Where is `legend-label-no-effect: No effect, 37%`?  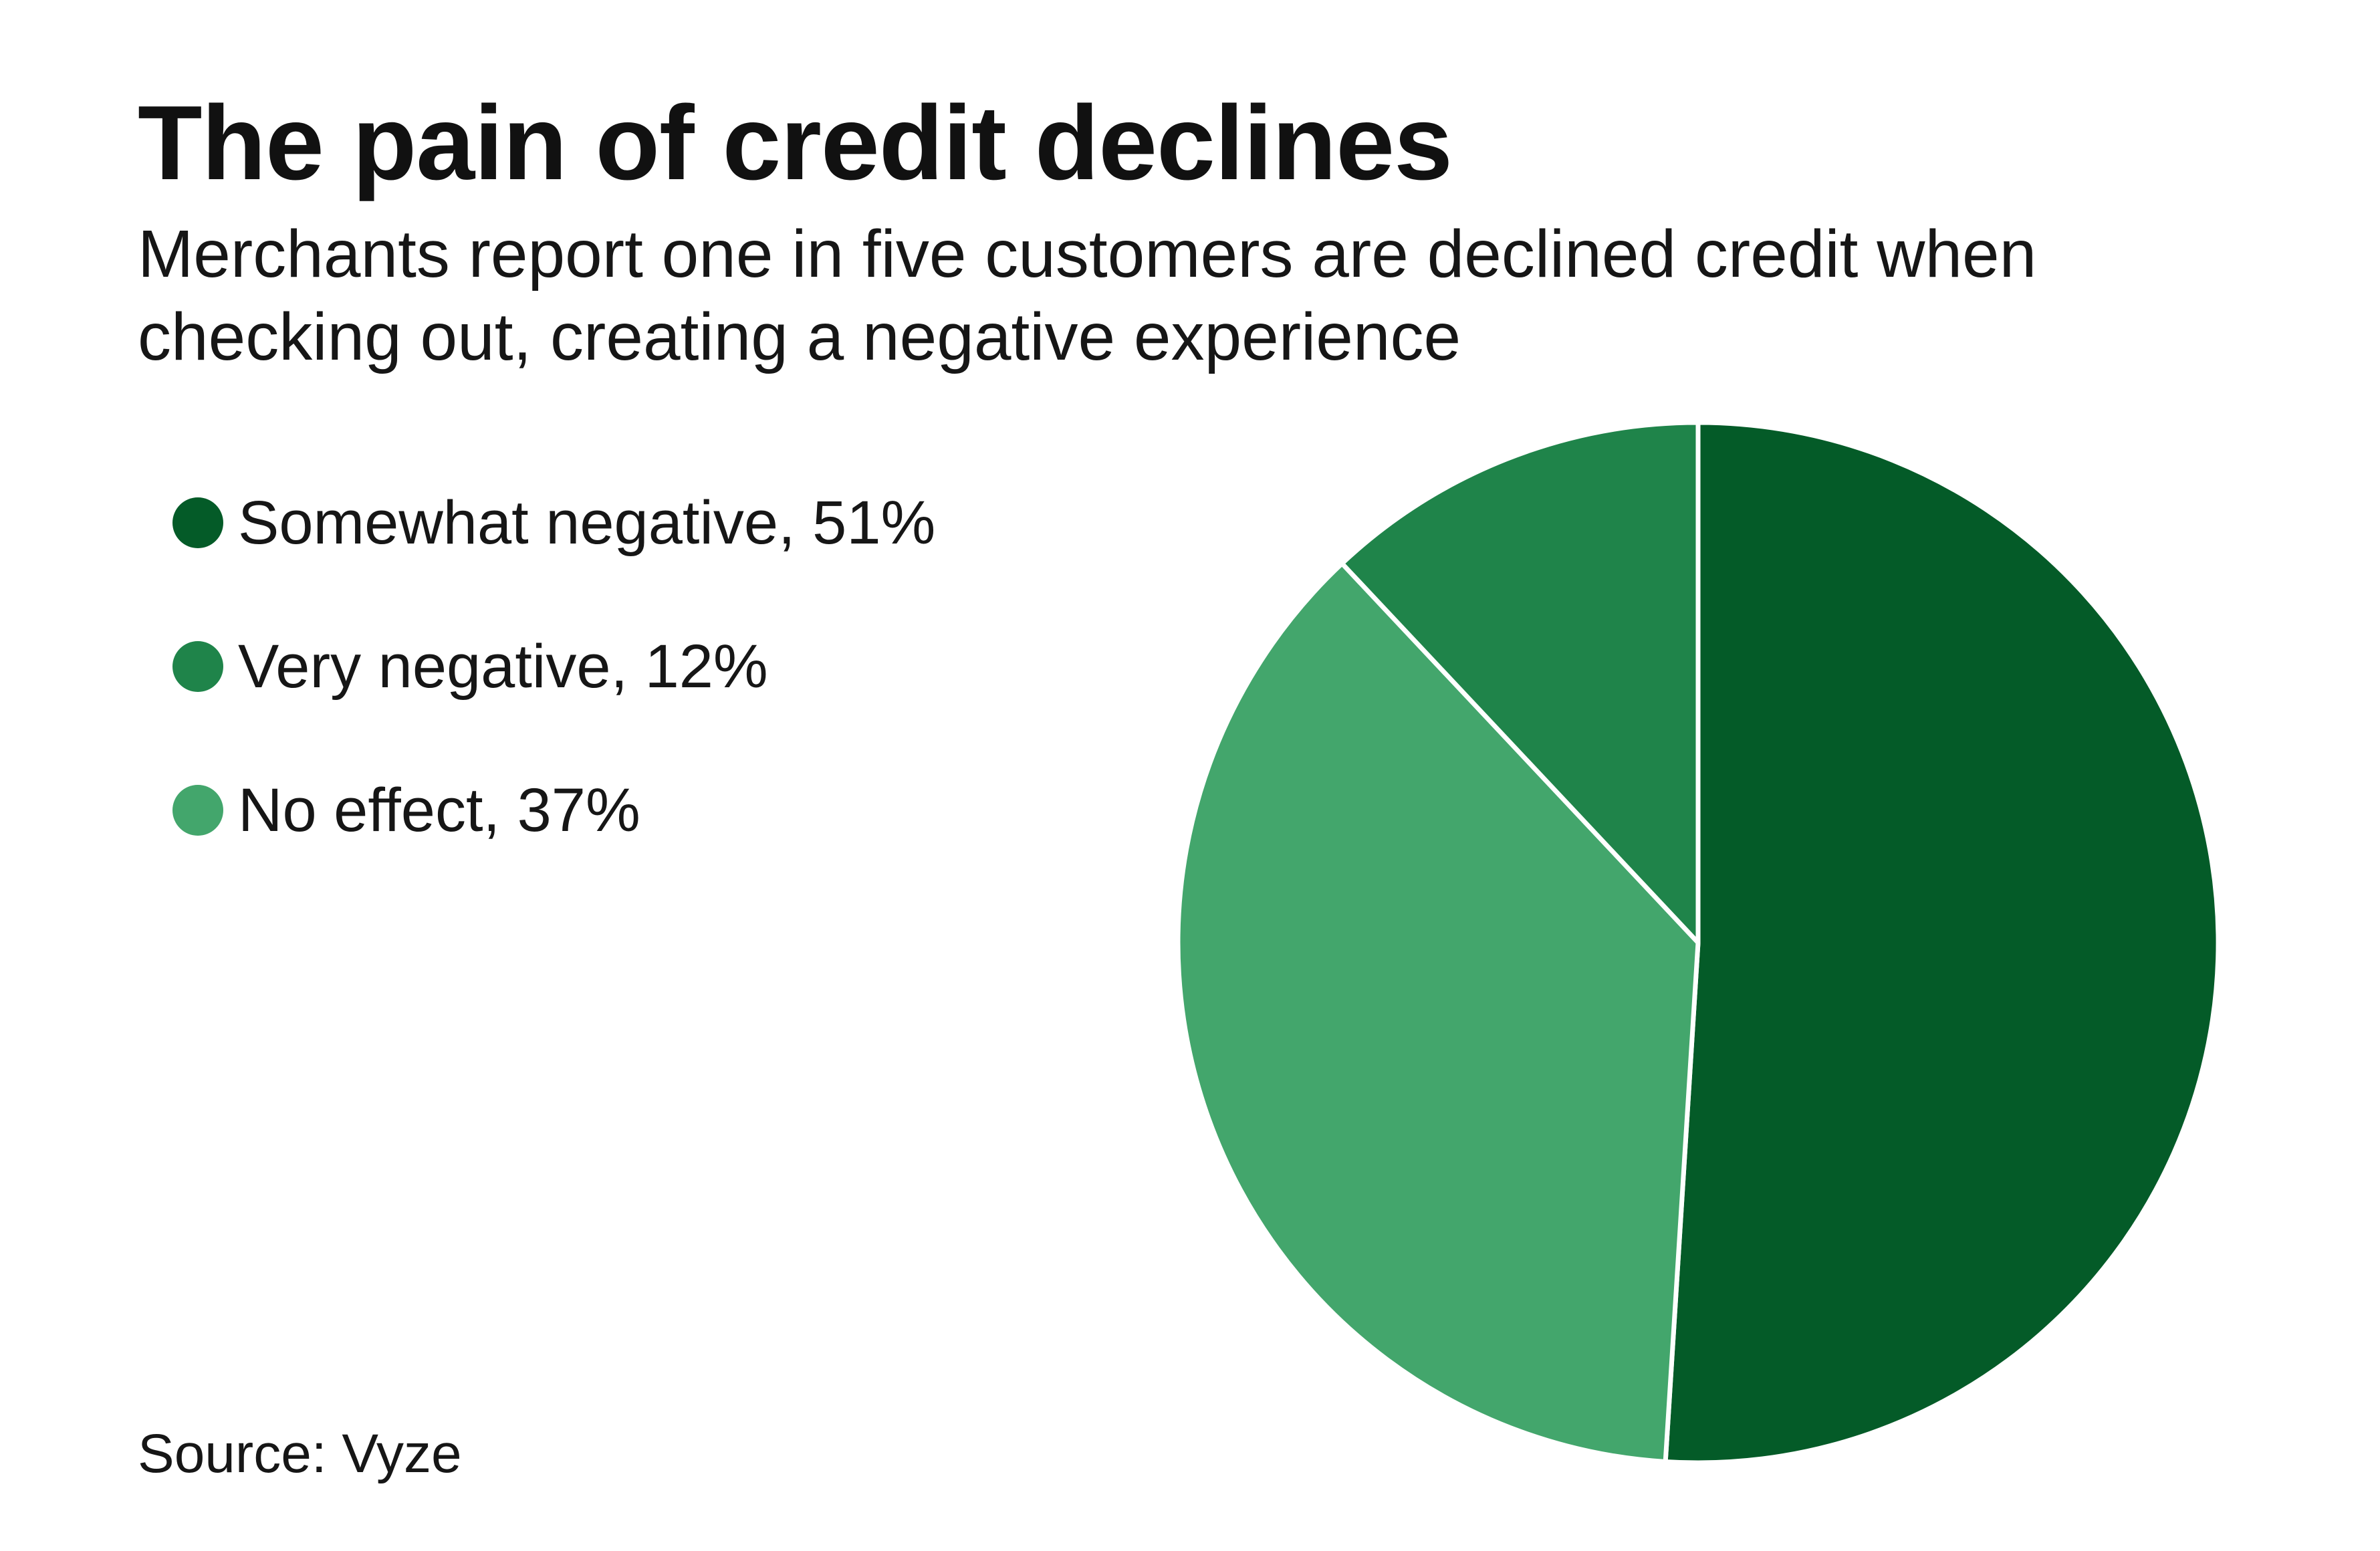
legend-label-no-effect: No effect, 37% is located at coordinates (439, 810).